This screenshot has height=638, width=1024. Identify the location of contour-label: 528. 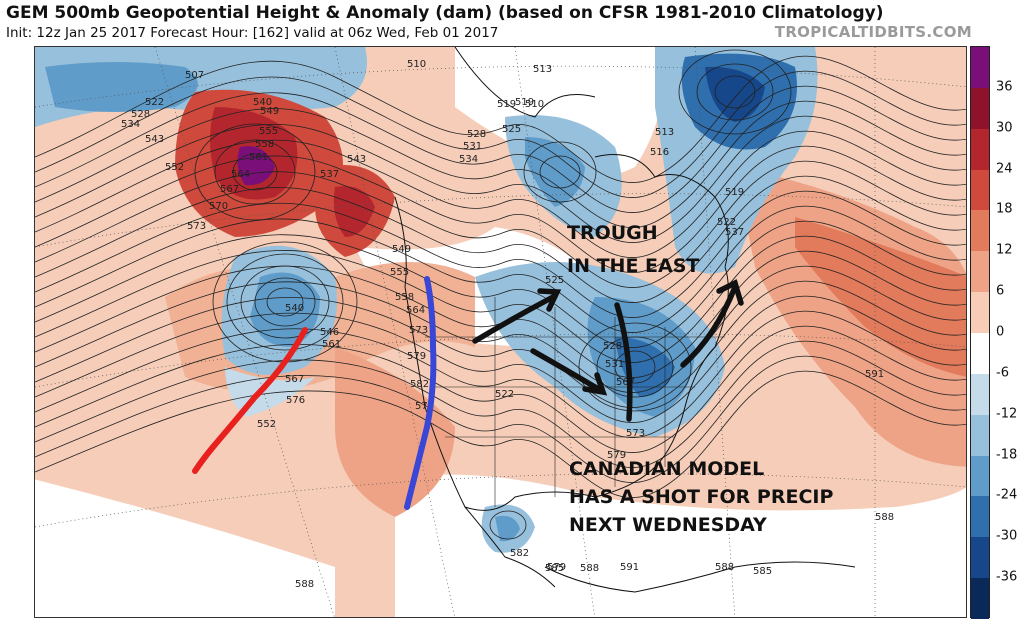
(612, 346).